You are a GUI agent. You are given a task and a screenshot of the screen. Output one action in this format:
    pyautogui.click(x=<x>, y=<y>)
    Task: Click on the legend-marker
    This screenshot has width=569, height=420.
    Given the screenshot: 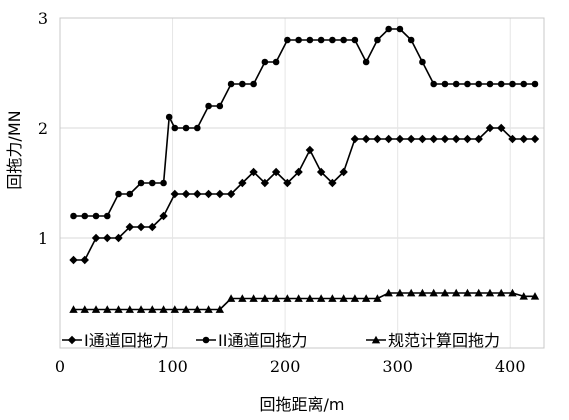 What is the action you would take?
    pyautogui.click(x=206, y=340)
    